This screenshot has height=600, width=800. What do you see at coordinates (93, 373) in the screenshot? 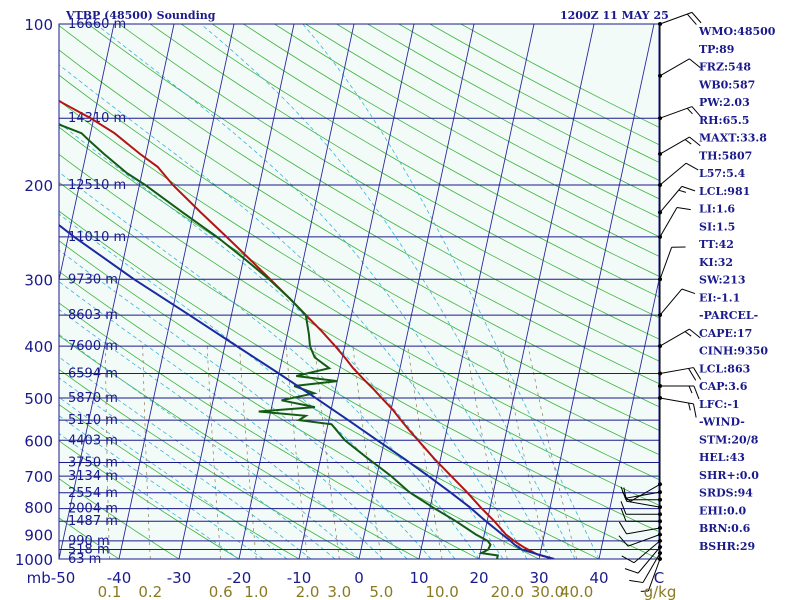
I see `height-label: 6594 m` at bounding box center [93, 373].